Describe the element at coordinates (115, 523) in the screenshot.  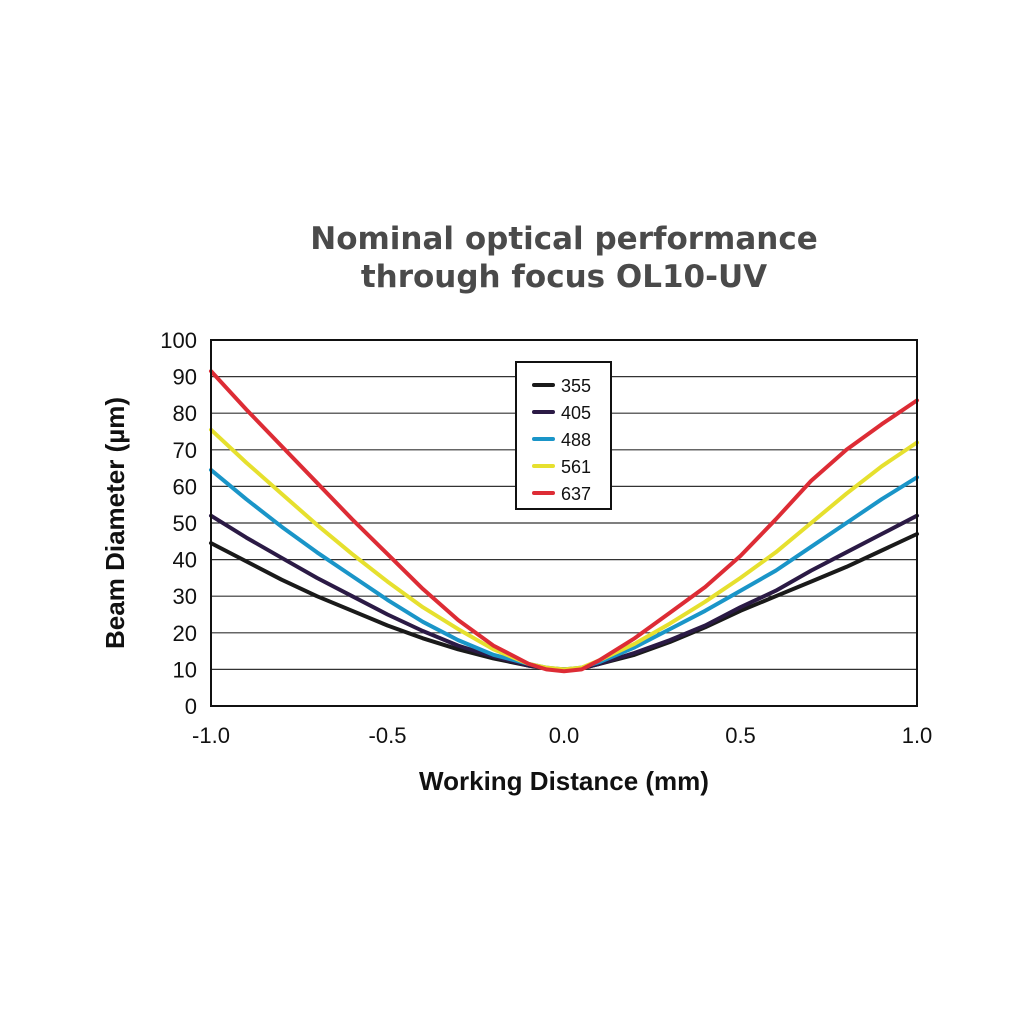
I see `y-axis-label: Beam Diameter (µm)` at that location.